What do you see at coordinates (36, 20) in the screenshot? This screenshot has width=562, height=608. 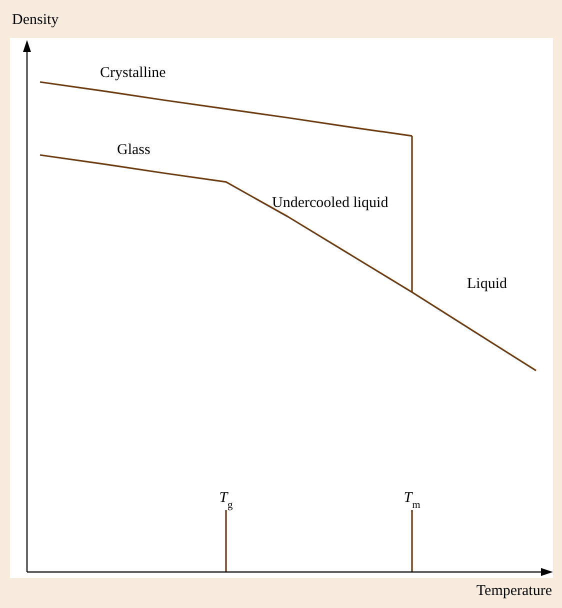 I see `y-axis-title: Density` at bounding box center [36, 20].